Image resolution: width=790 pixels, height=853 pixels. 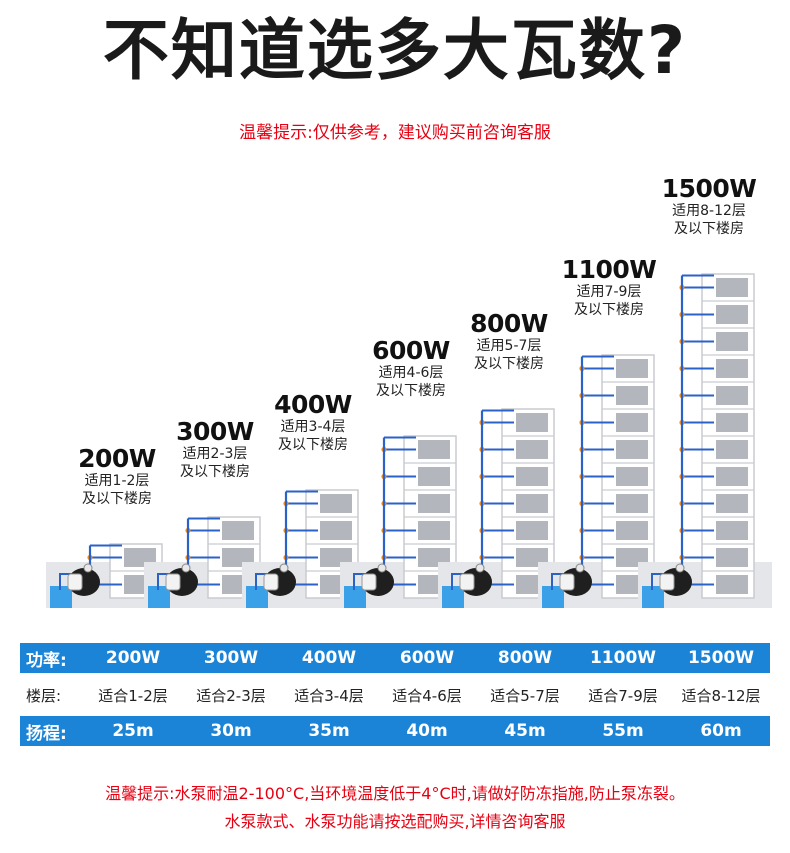 What do you see at coordinates (525, 658) in the screenshot?
I see `power-cell: 800W` at bounding box center [525, 658].